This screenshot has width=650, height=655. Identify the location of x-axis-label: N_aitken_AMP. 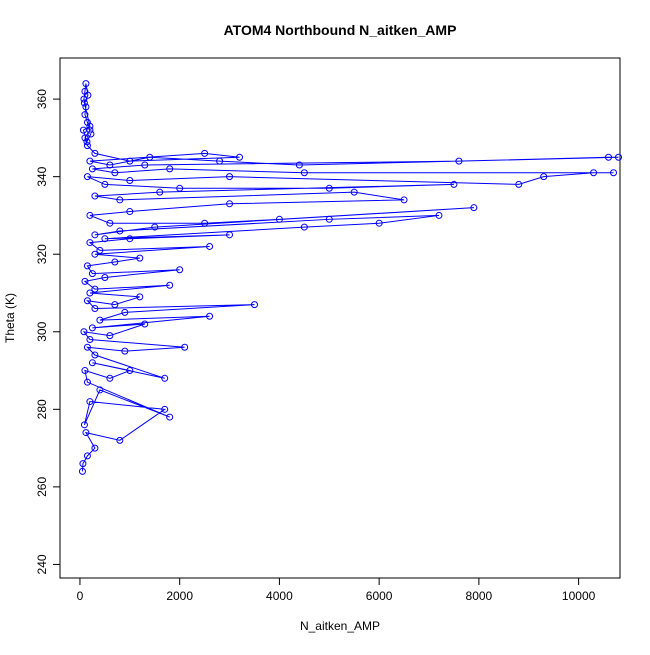
(340, 626).